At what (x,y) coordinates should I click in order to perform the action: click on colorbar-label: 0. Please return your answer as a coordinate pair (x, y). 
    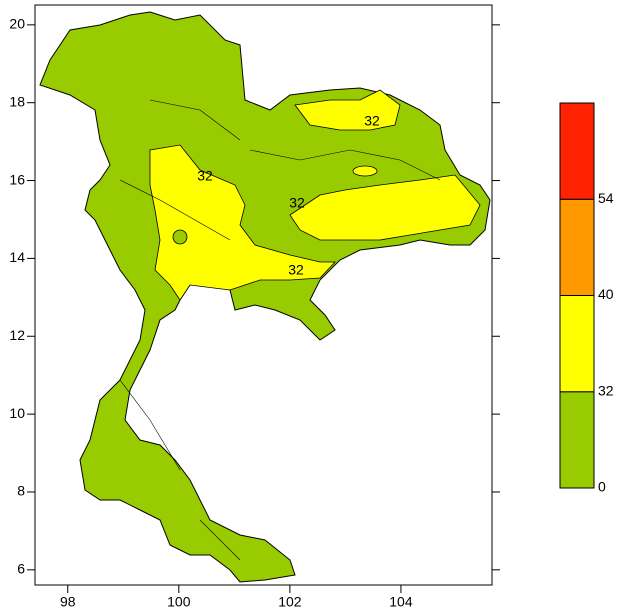
    Looking at the image, I should click on (602, 487).